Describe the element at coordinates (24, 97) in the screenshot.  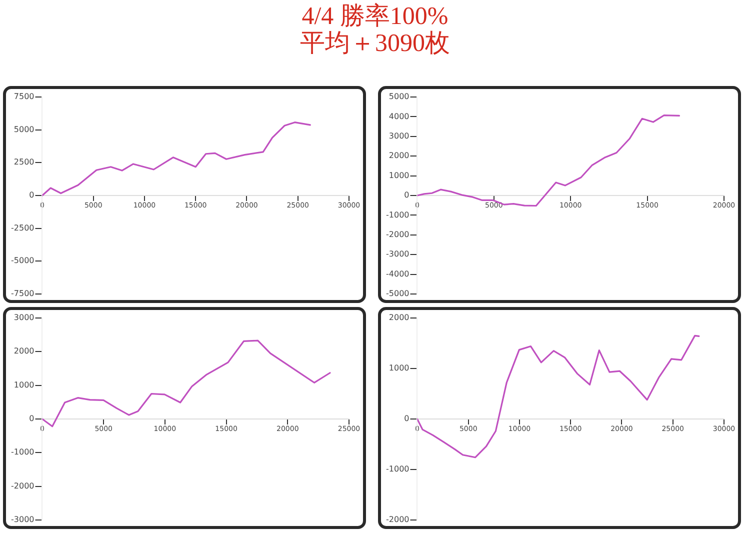
I see `y-tick-label: 7500` at that location.